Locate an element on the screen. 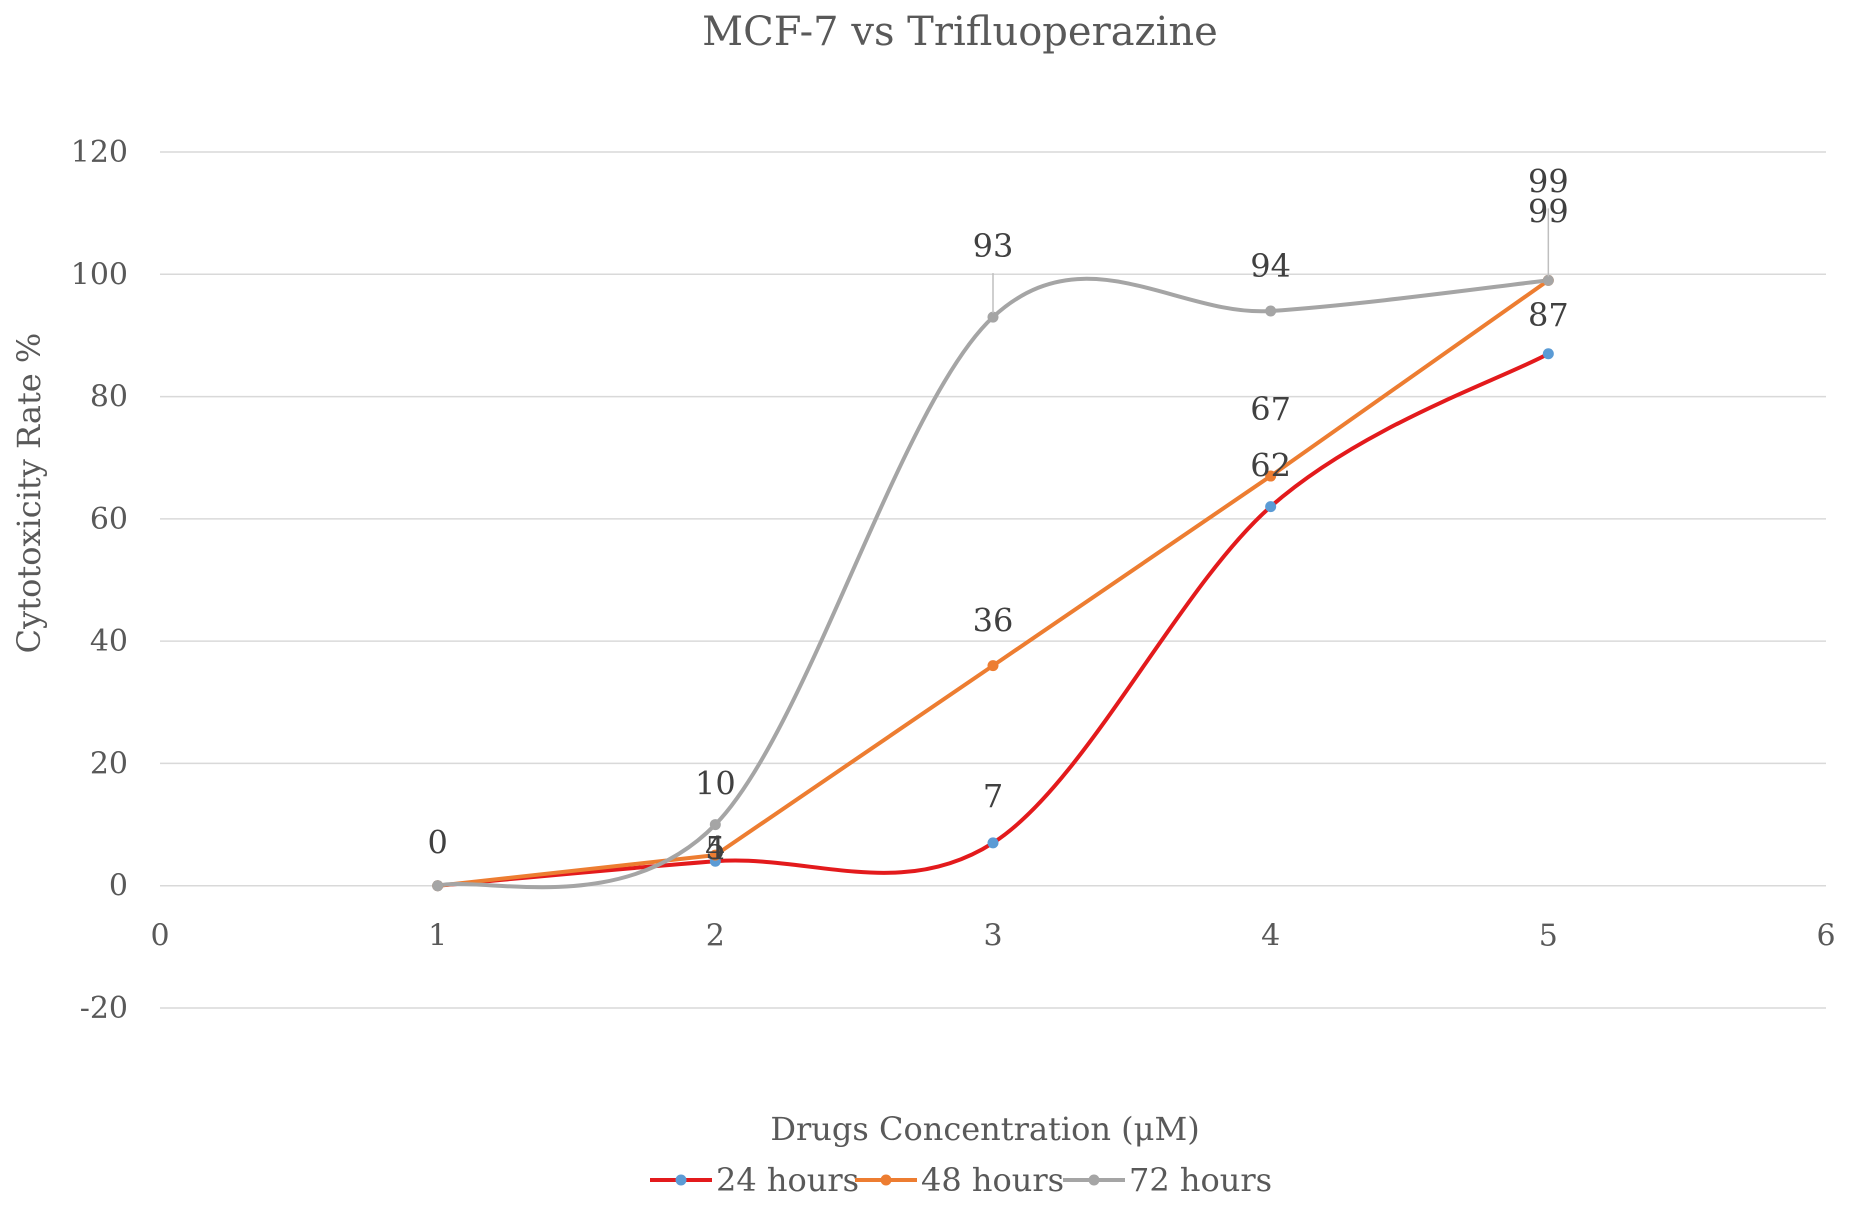 This screenshot has height=1207, width=1850. x-tick-label: 2 is located at coordinates (715, 936).